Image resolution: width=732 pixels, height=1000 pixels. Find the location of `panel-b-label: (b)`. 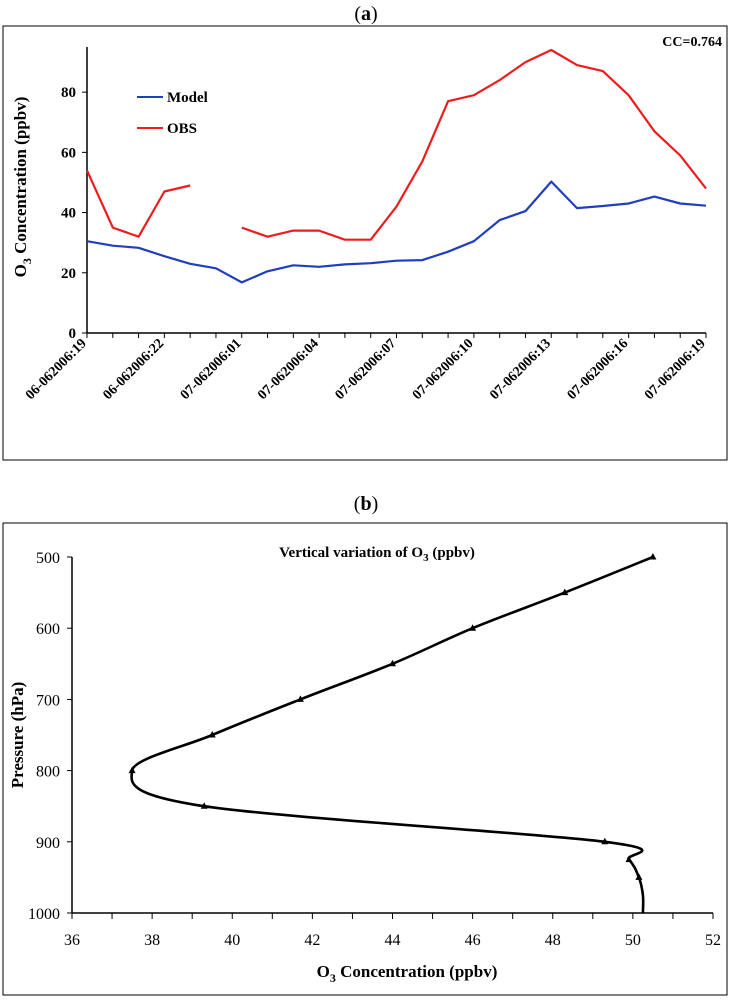

panel-b-label: (b) is located at coordinates (366, 504).